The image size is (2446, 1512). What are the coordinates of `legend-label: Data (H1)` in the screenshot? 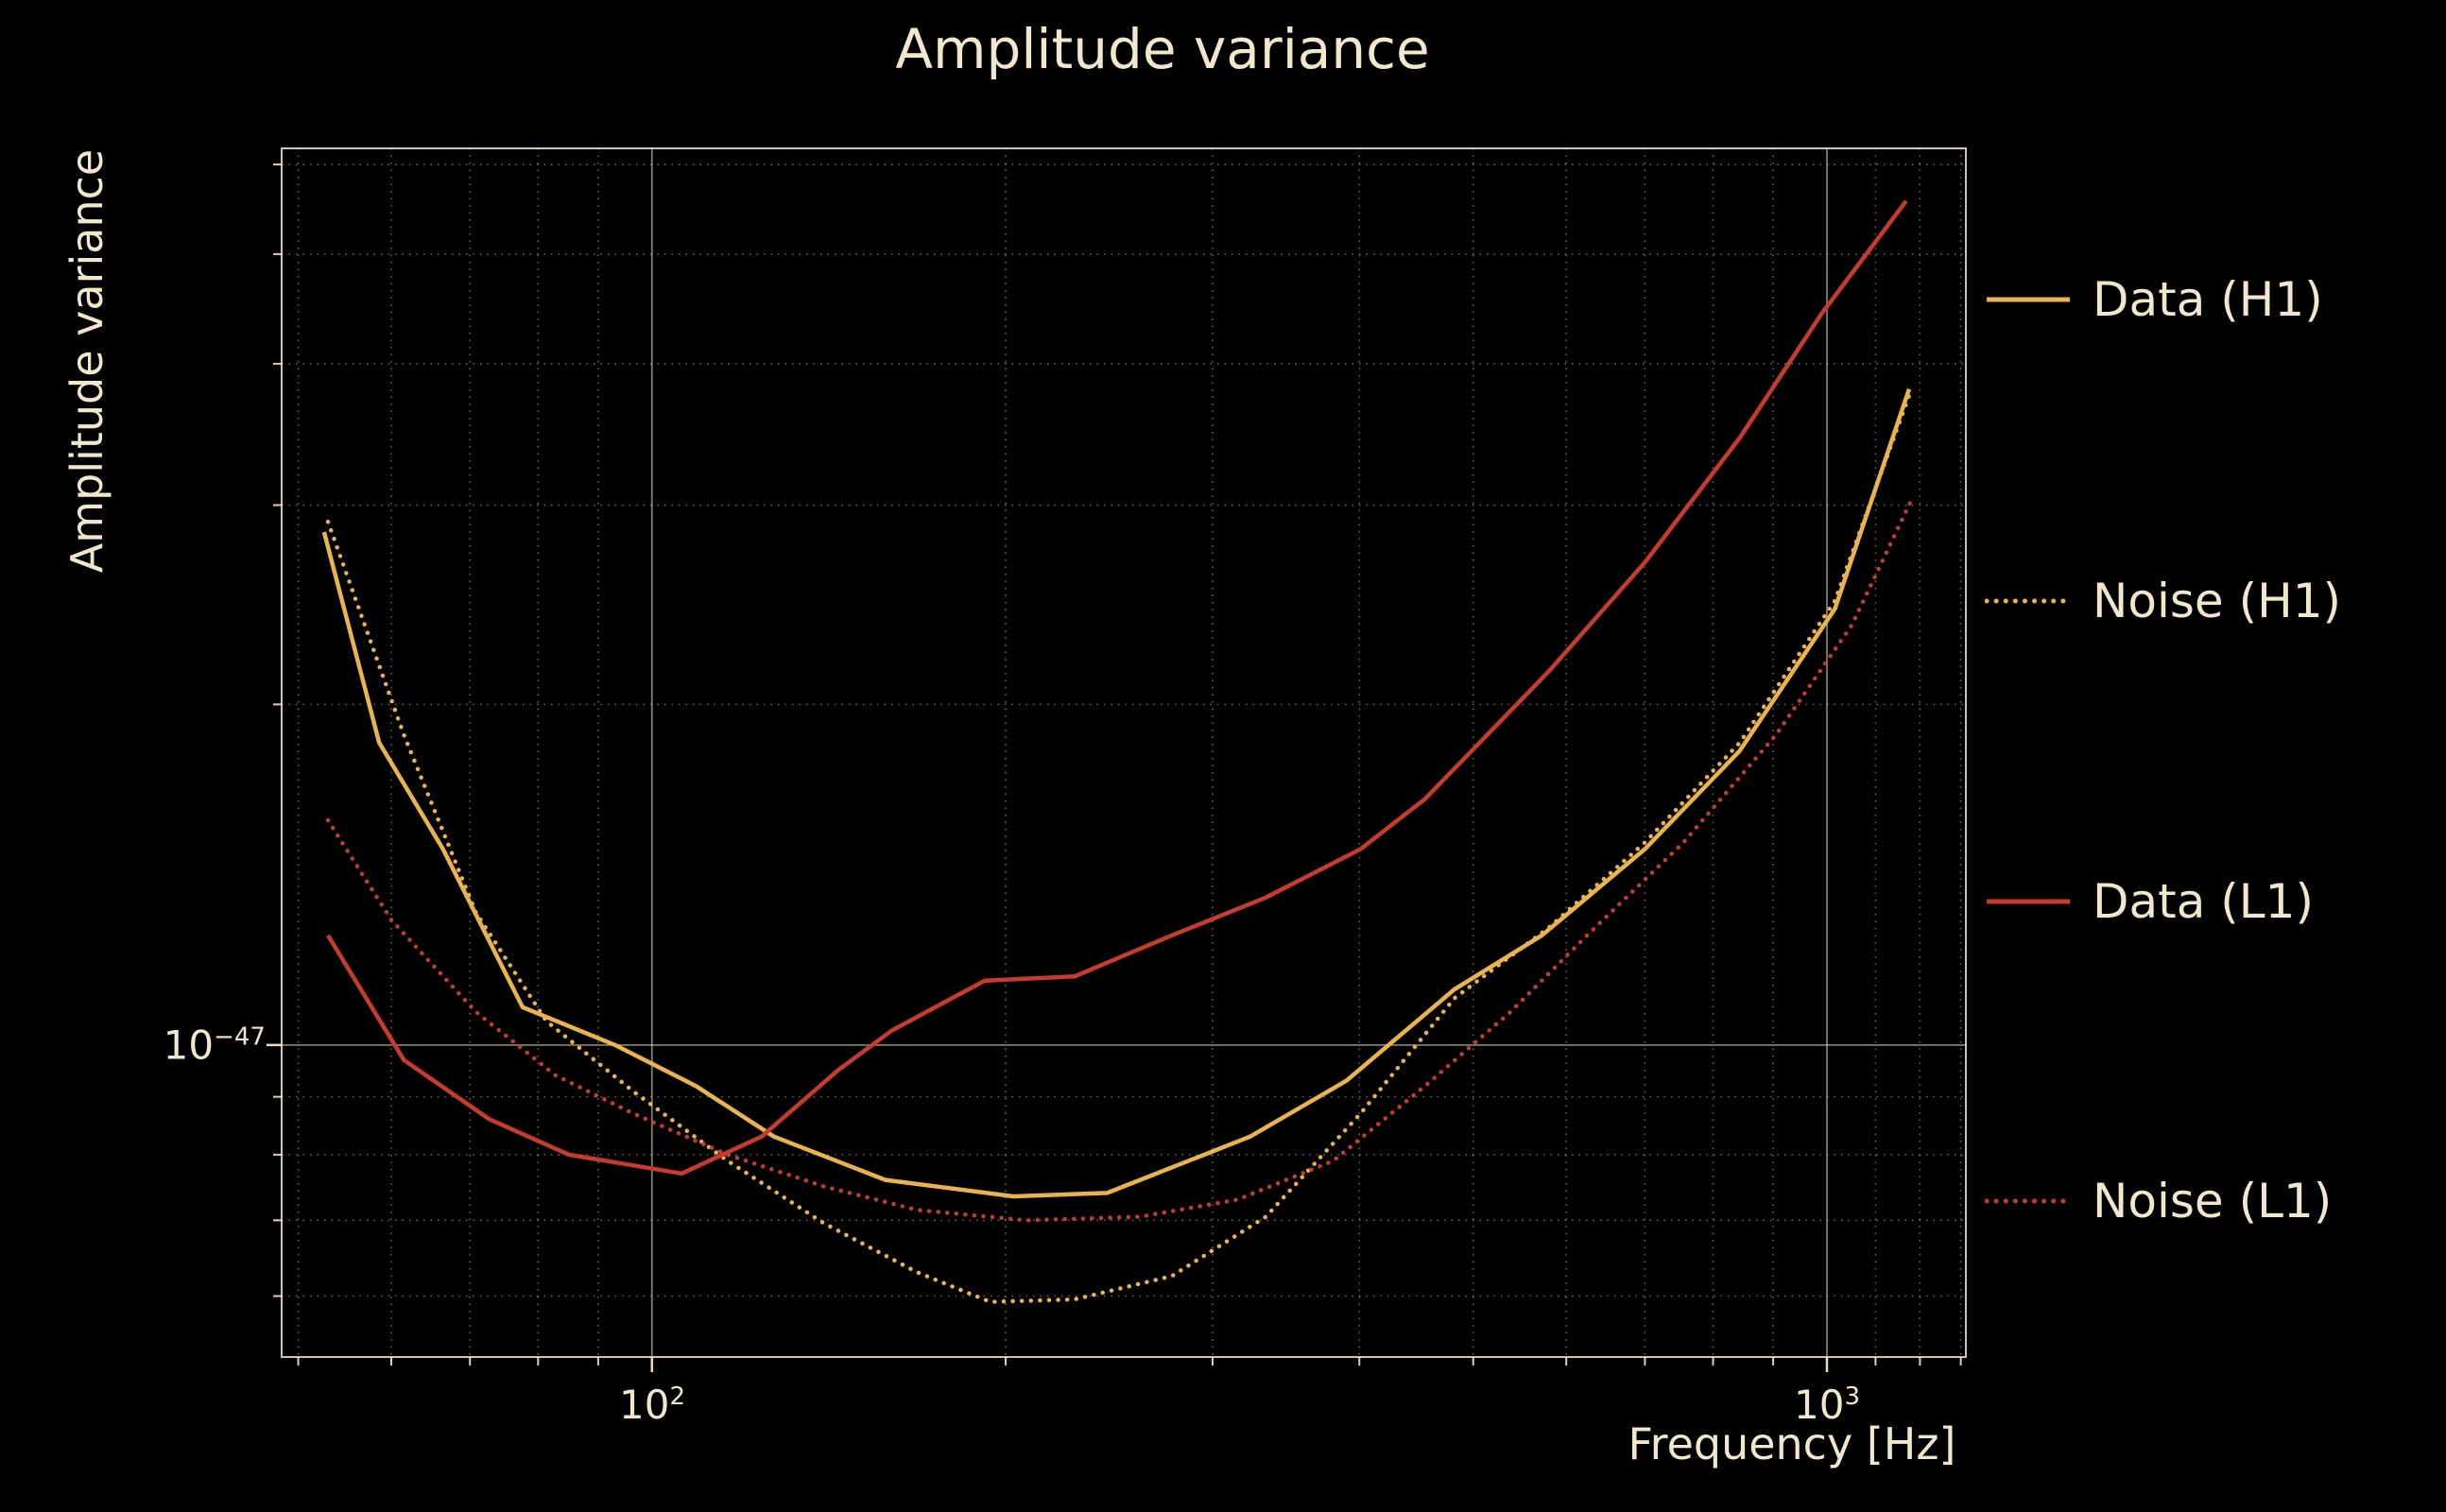 It's located at (2208, 299).